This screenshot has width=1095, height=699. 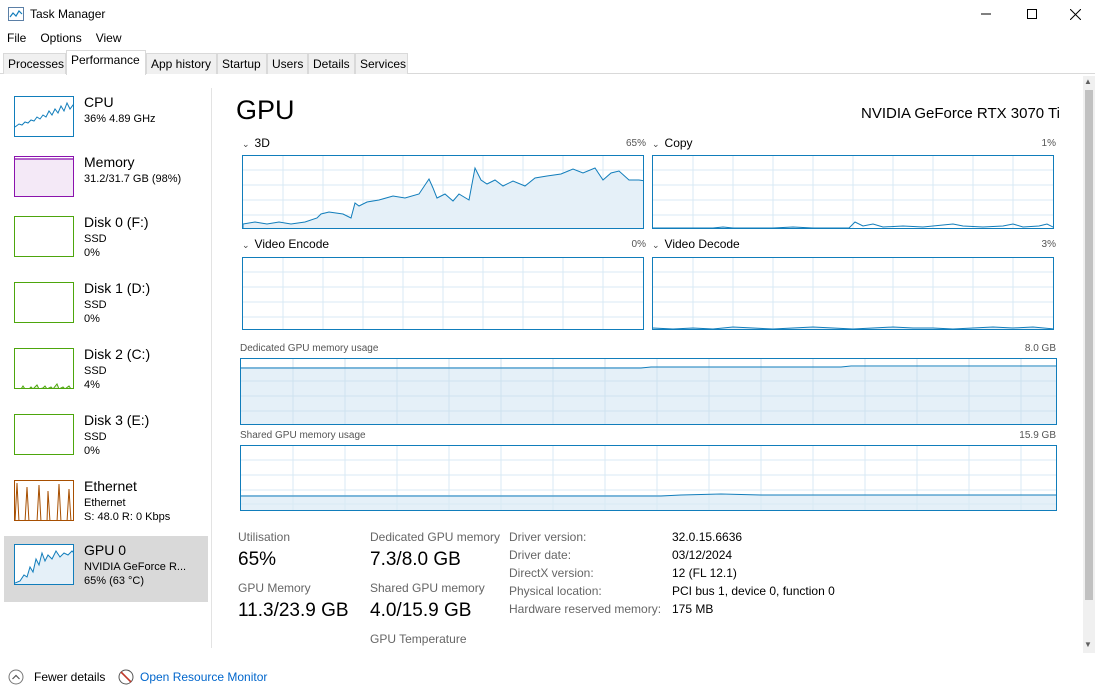 What do you see at coordinates (702, 244) in the screenshot?
I see `engine-label: Video Decode` at bounding box center [702, 244].